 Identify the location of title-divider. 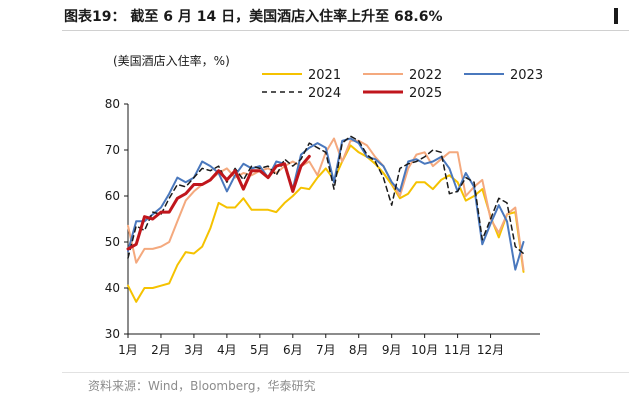
(345, 30).